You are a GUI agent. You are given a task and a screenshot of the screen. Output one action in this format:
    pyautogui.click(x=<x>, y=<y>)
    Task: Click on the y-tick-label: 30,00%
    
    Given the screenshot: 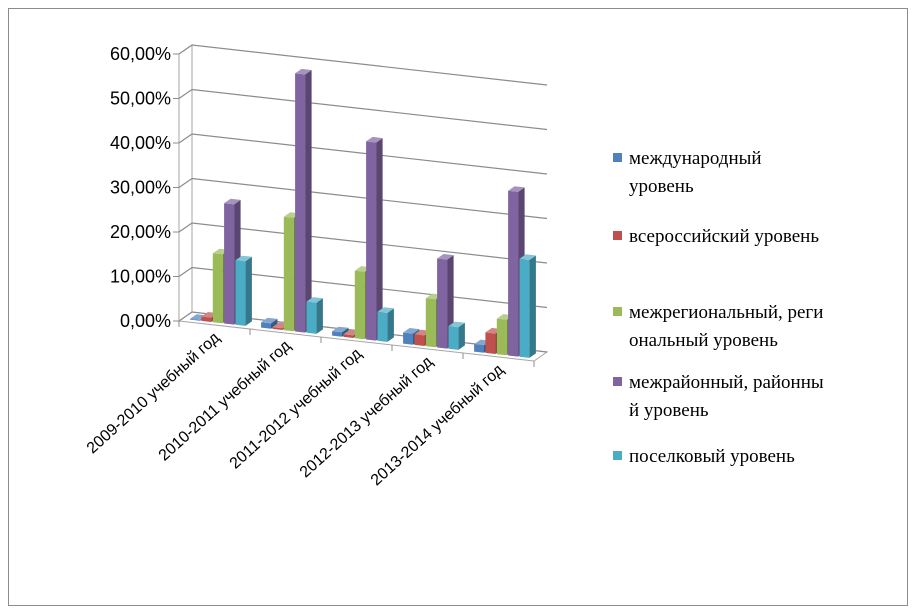 What is the action you would take?
    pyautogui.click(x=140, y=188)
    